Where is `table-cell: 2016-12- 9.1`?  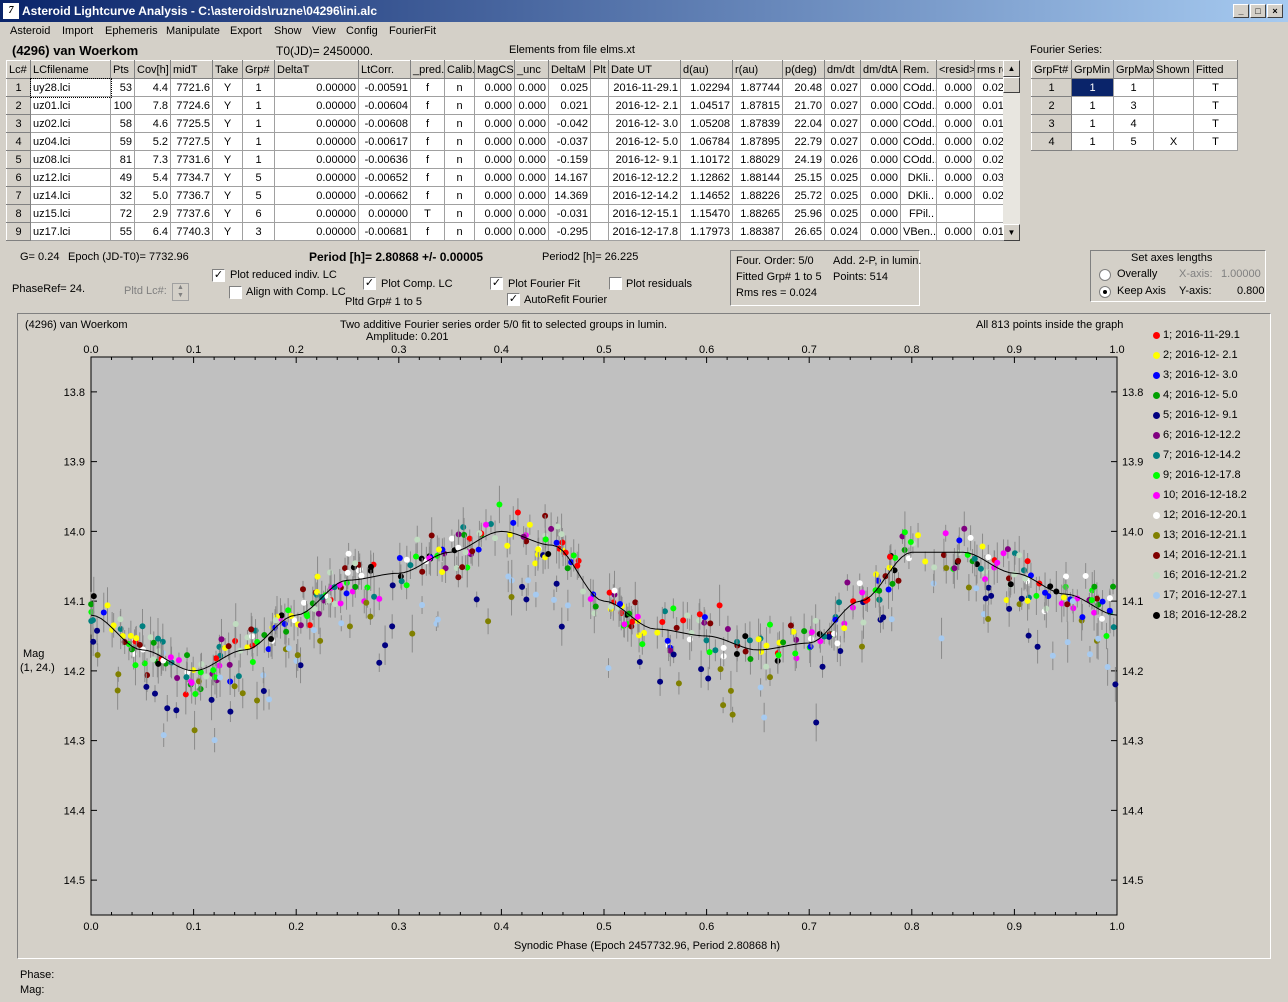
table-cell: 2016-12- 9.1 is located at coordinates (644, 159).